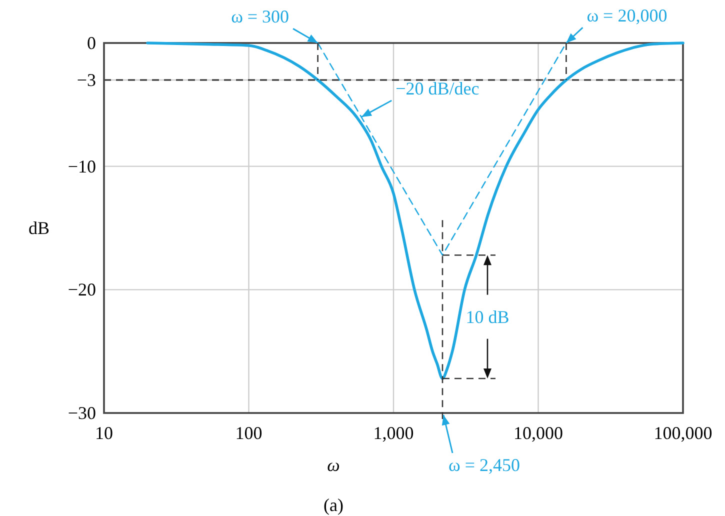 This screenshot has width=725, height=516. I want to click on annotation: ω = 300, so click(260, 16).